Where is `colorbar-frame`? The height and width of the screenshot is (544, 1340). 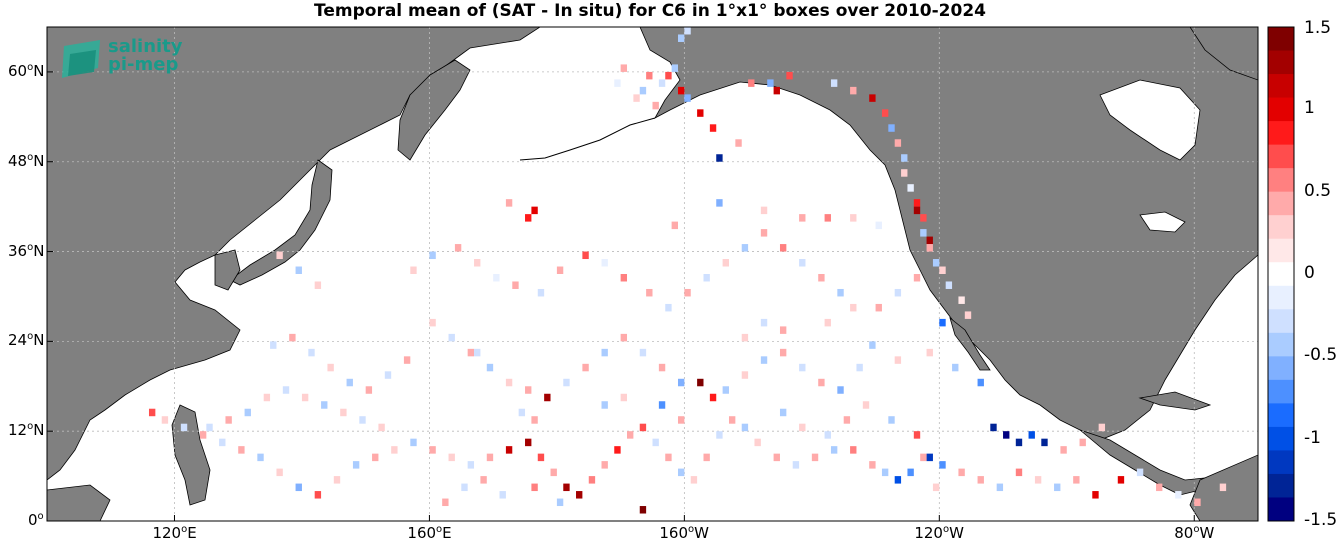 colorbar-frame is located at coordinates (1281, 274).